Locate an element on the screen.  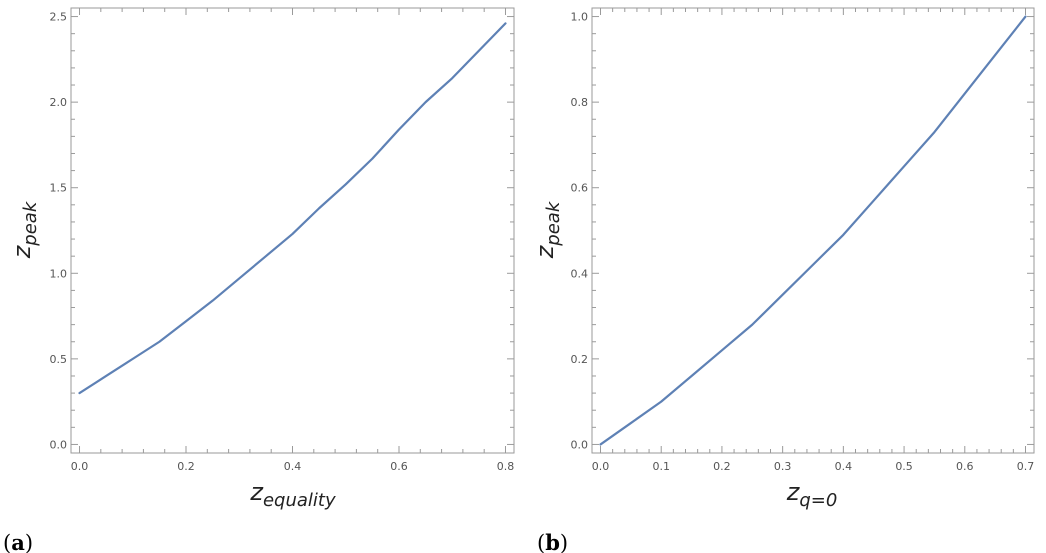
x-axis-label: zq=0 is located at coordinates (812, 494).